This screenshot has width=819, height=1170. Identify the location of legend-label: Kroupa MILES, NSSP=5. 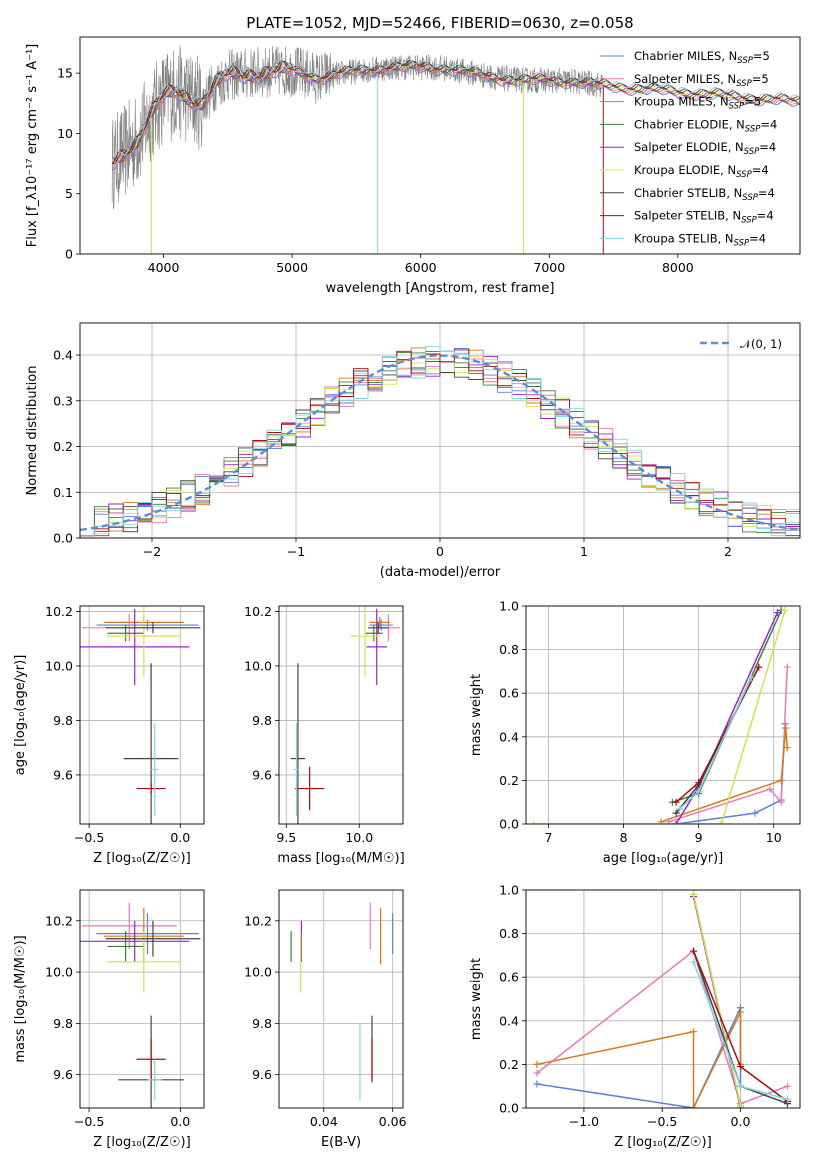
(697, 103).